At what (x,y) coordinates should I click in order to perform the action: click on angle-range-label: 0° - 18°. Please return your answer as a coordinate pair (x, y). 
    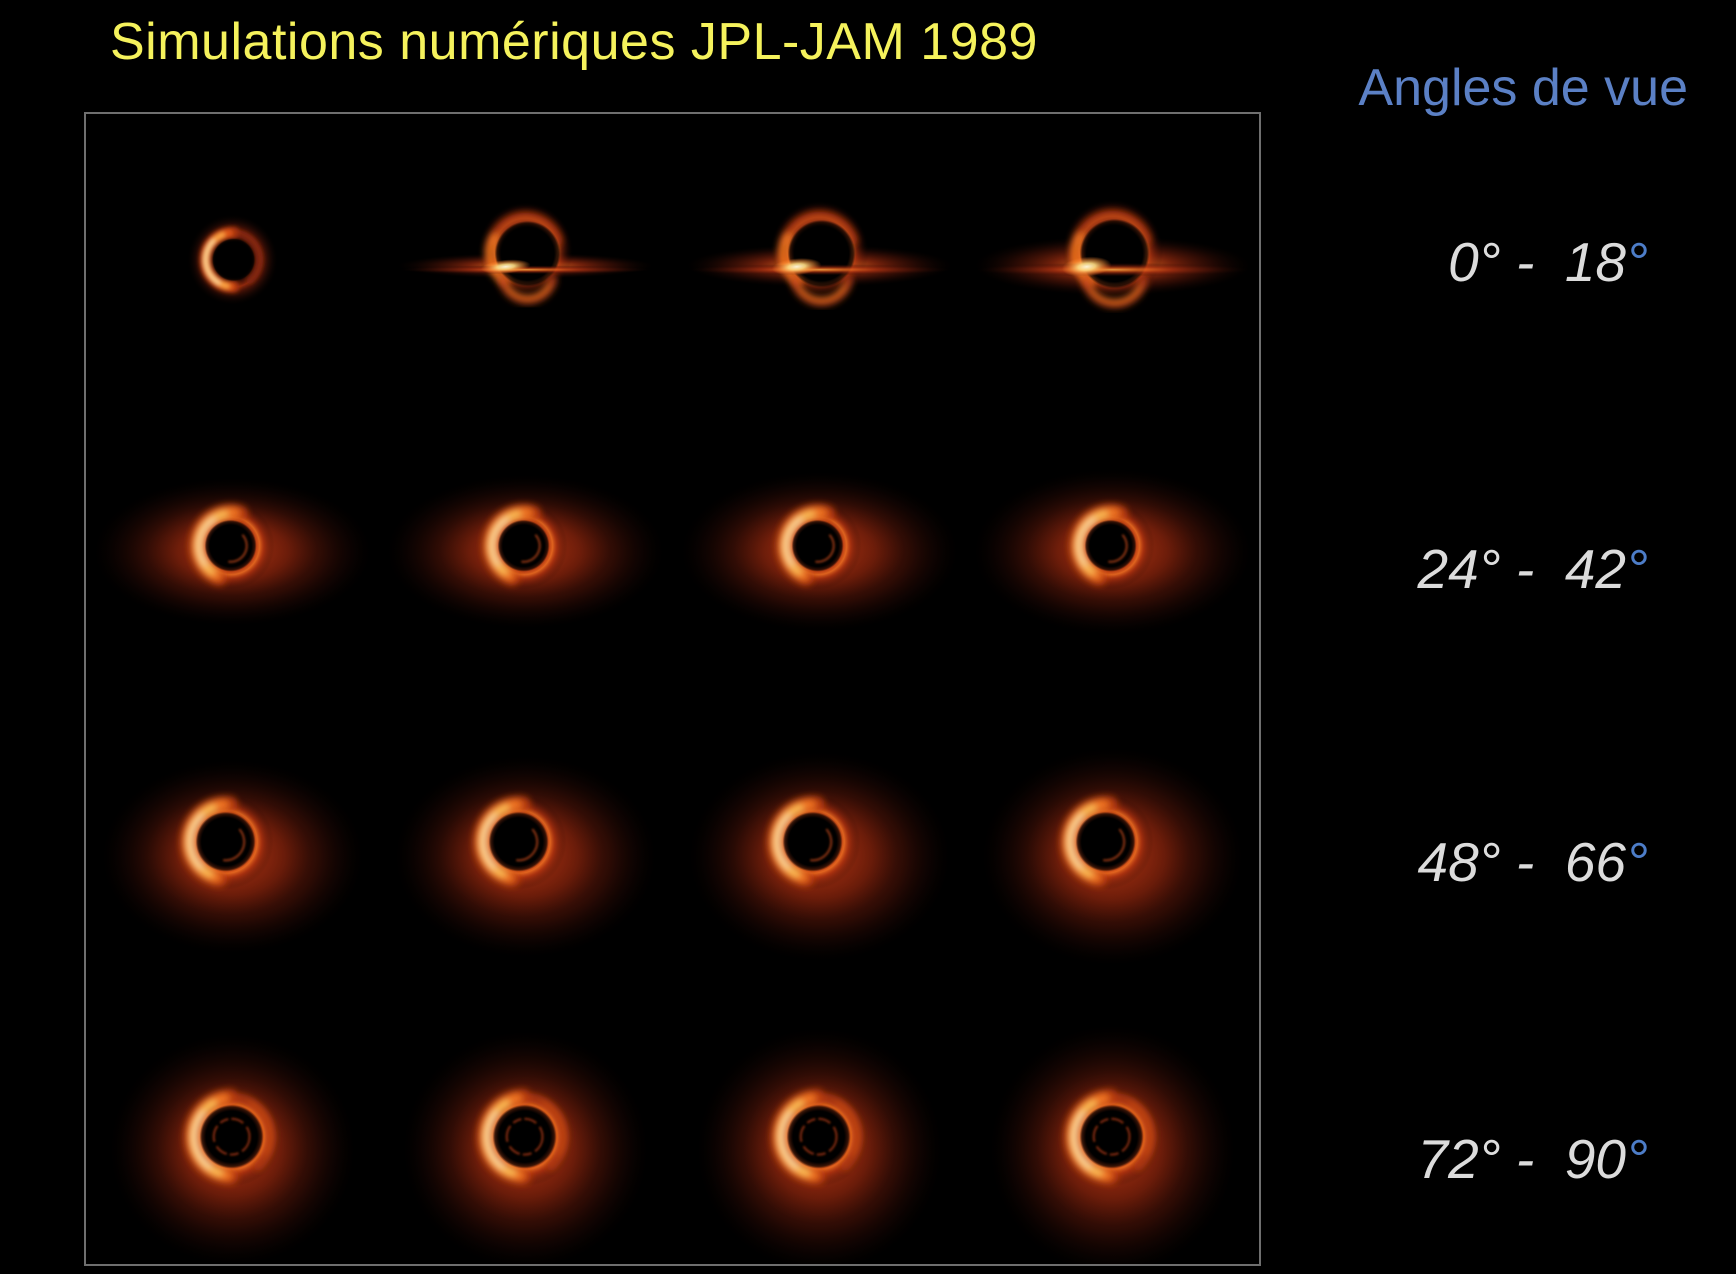
    Looking at the image, I should click on (1548, 262).